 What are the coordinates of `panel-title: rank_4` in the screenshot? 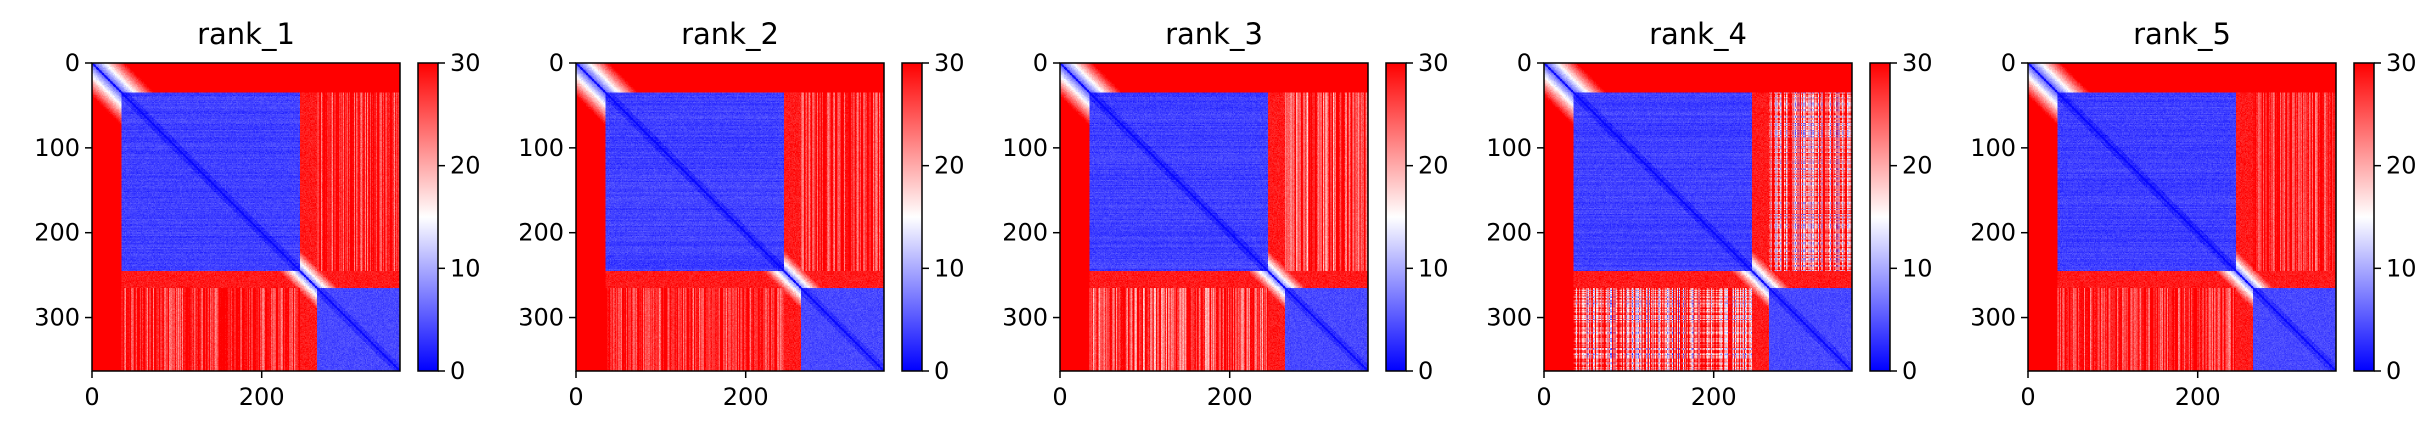 It's located at (1698, 34).